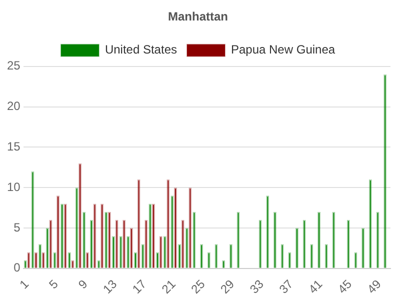 The height and width of the screenshot is (300, 400). I want to click on x-tick-label: 17, so click(140, 286).